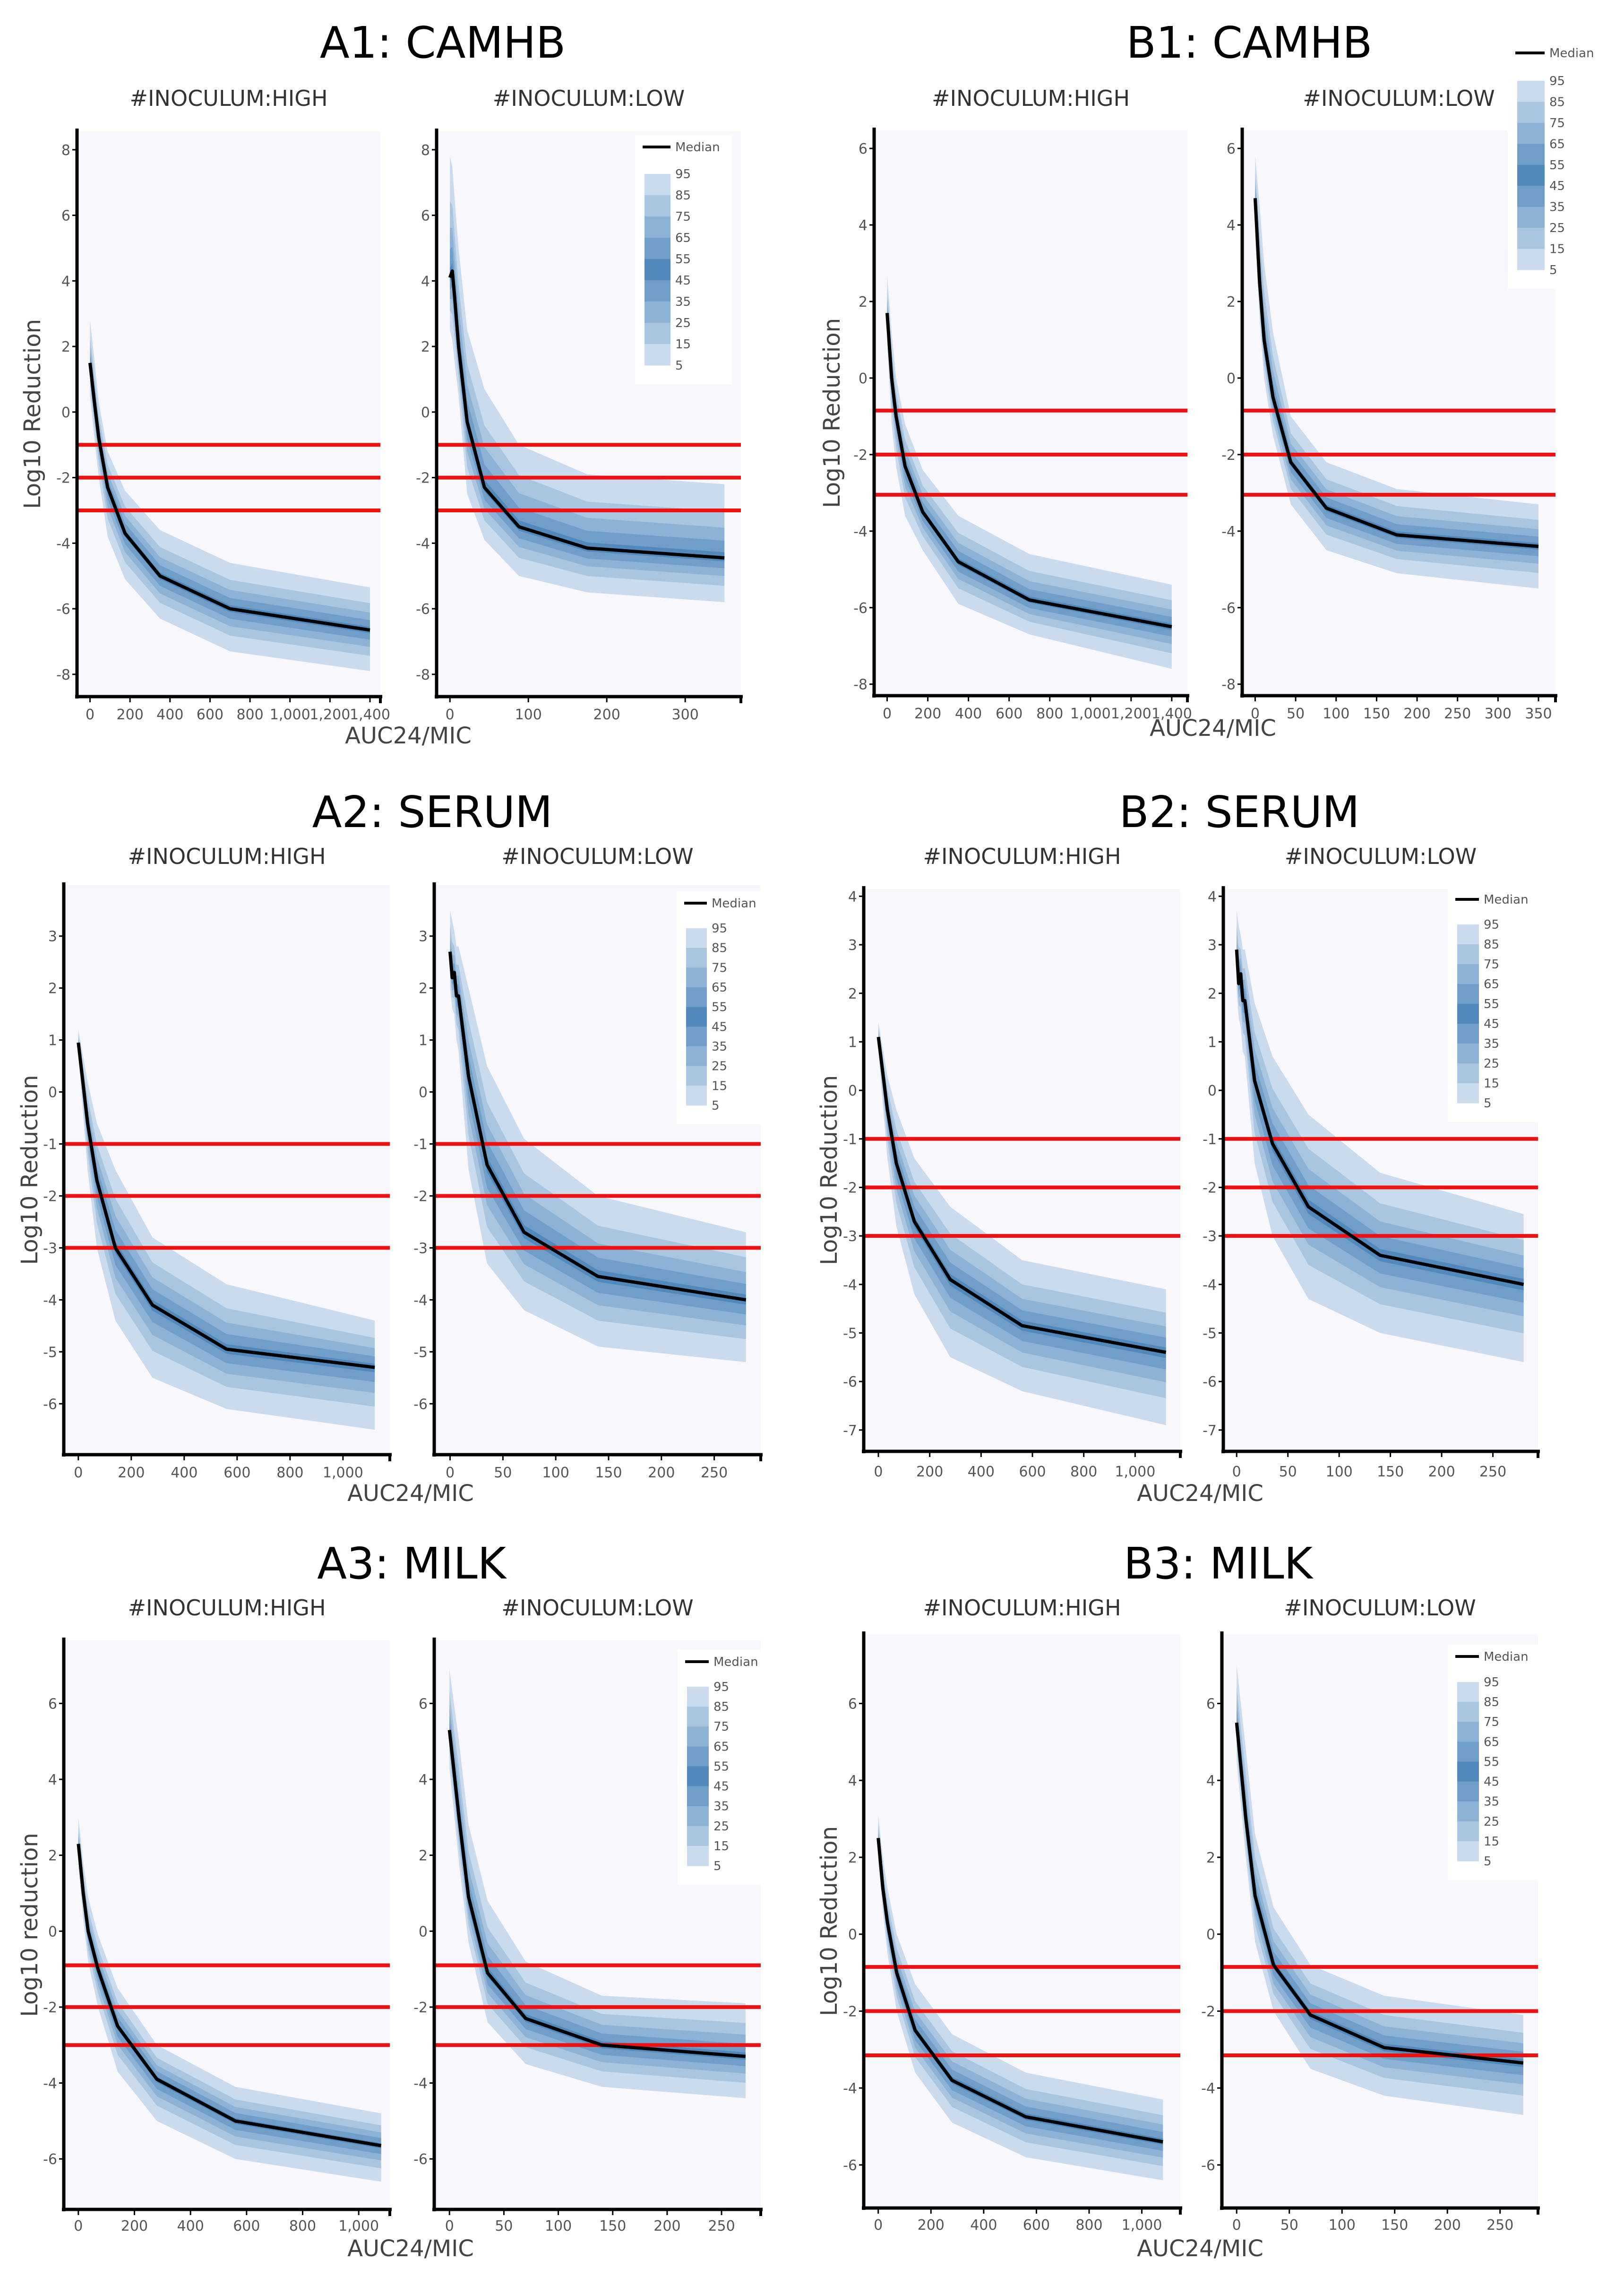 The width and height of the screenshot is (1624, 2277). What do you see at coordinates (1491, 1822) in the screenshot?
I see `legend-level-label: 25` at bounding box center [1491, 1822].